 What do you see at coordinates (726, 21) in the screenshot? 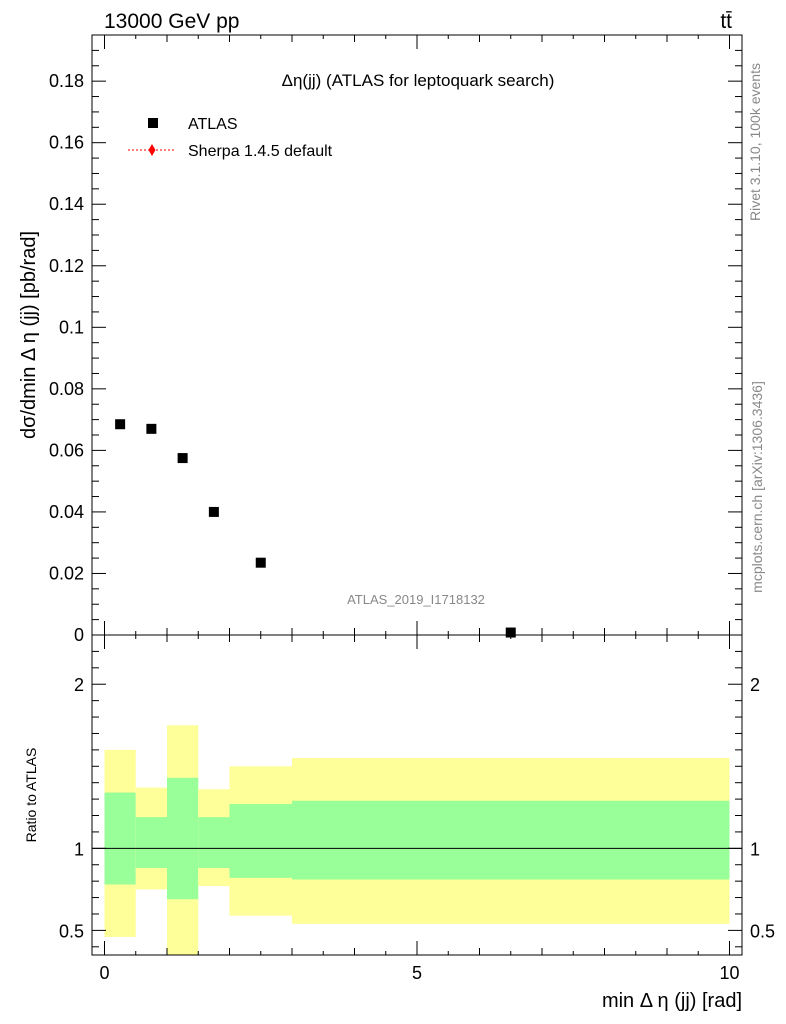
I see `header-right: tt̄` at bounding box center [726, 21].